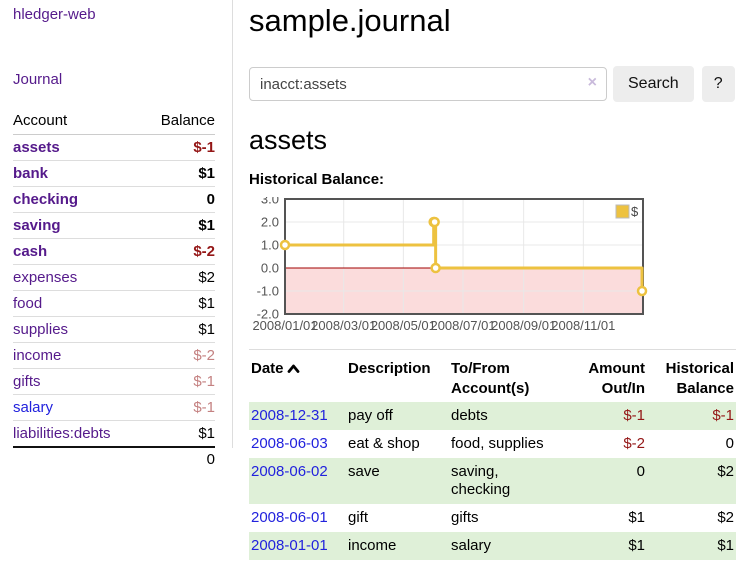 The height and width of the screenshot is (582, 742). I want to click on transaction-description: pay off, so click(370, 415).